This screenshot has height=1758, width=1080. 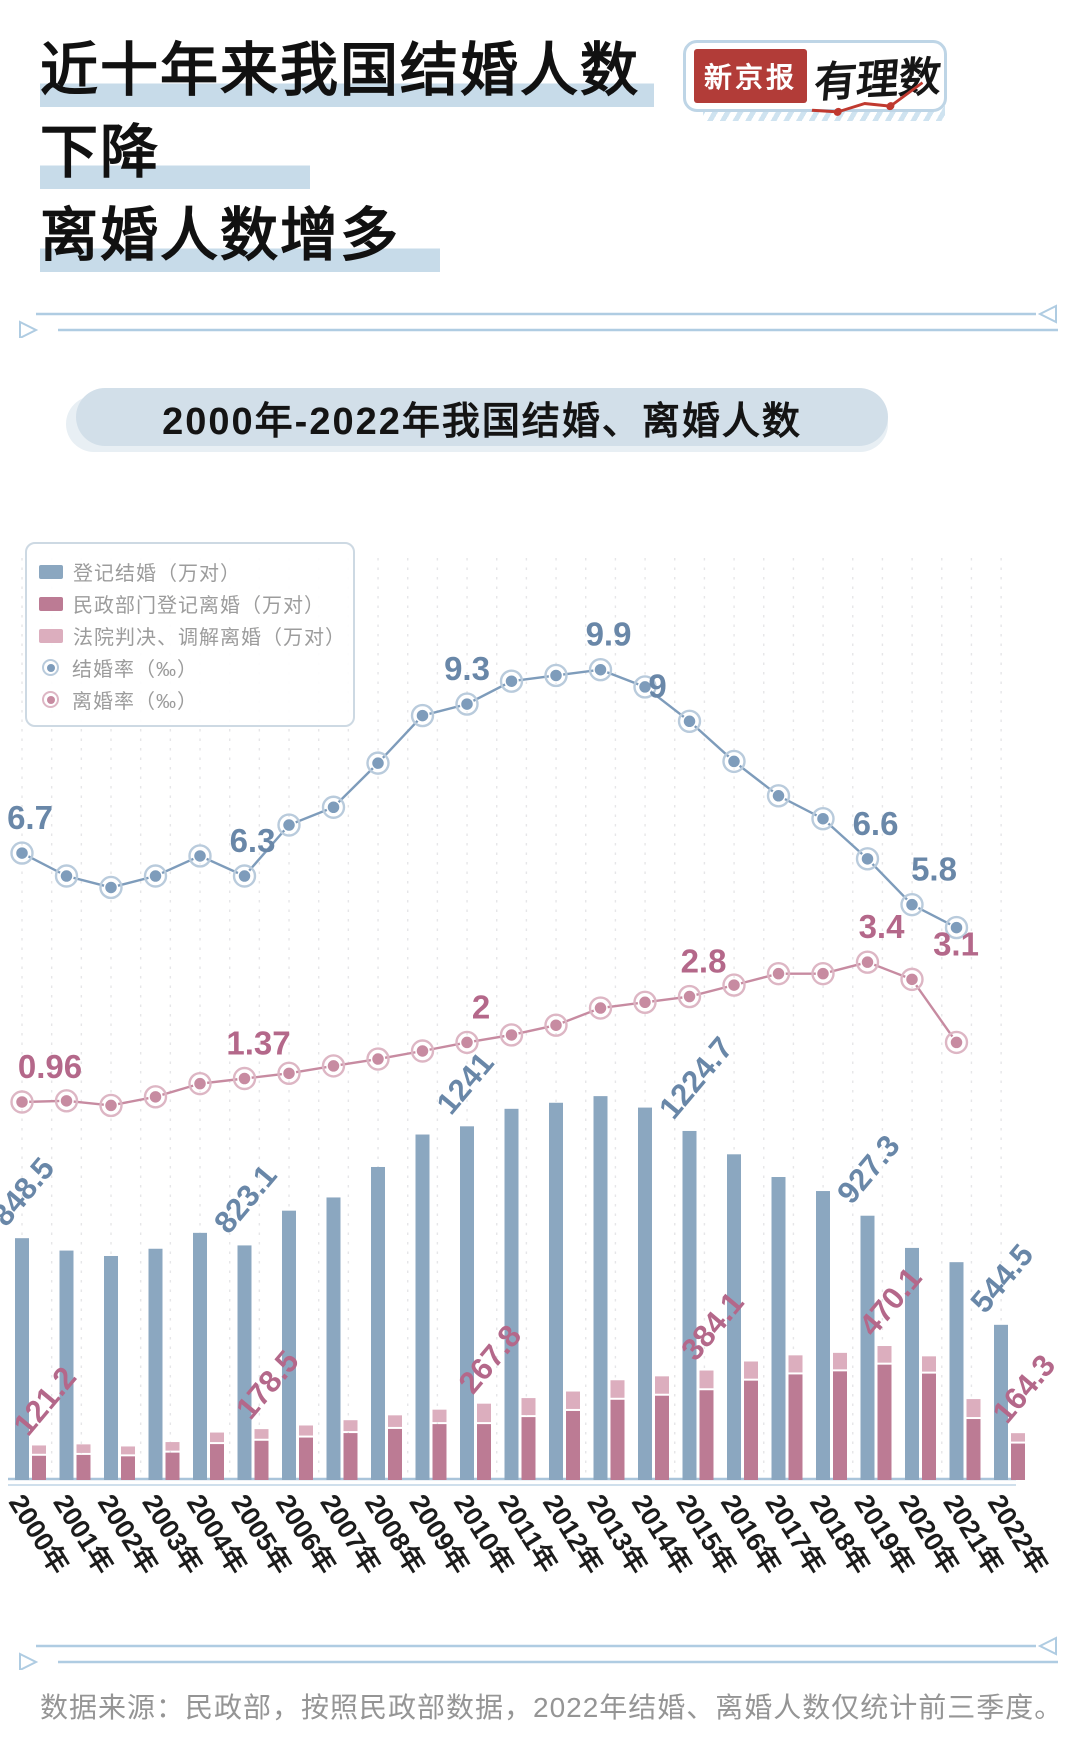 What do you see at coordinates (135, 670) in the screenshot?
I see `legend-label: 结婚率（‰）` at bounding box center [135, 670].